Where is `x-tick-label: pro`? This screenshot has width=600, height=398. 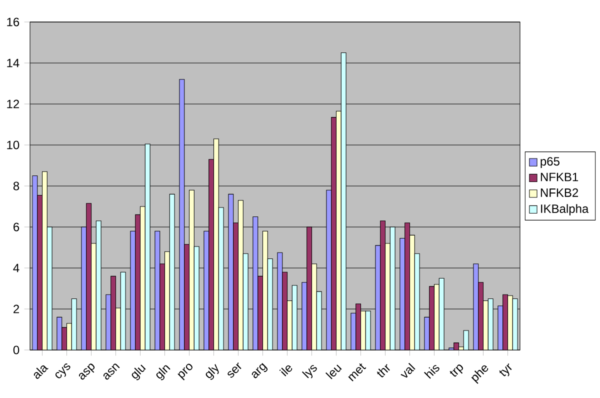 x-tick-label: pro is located at coordinates (185, 372).